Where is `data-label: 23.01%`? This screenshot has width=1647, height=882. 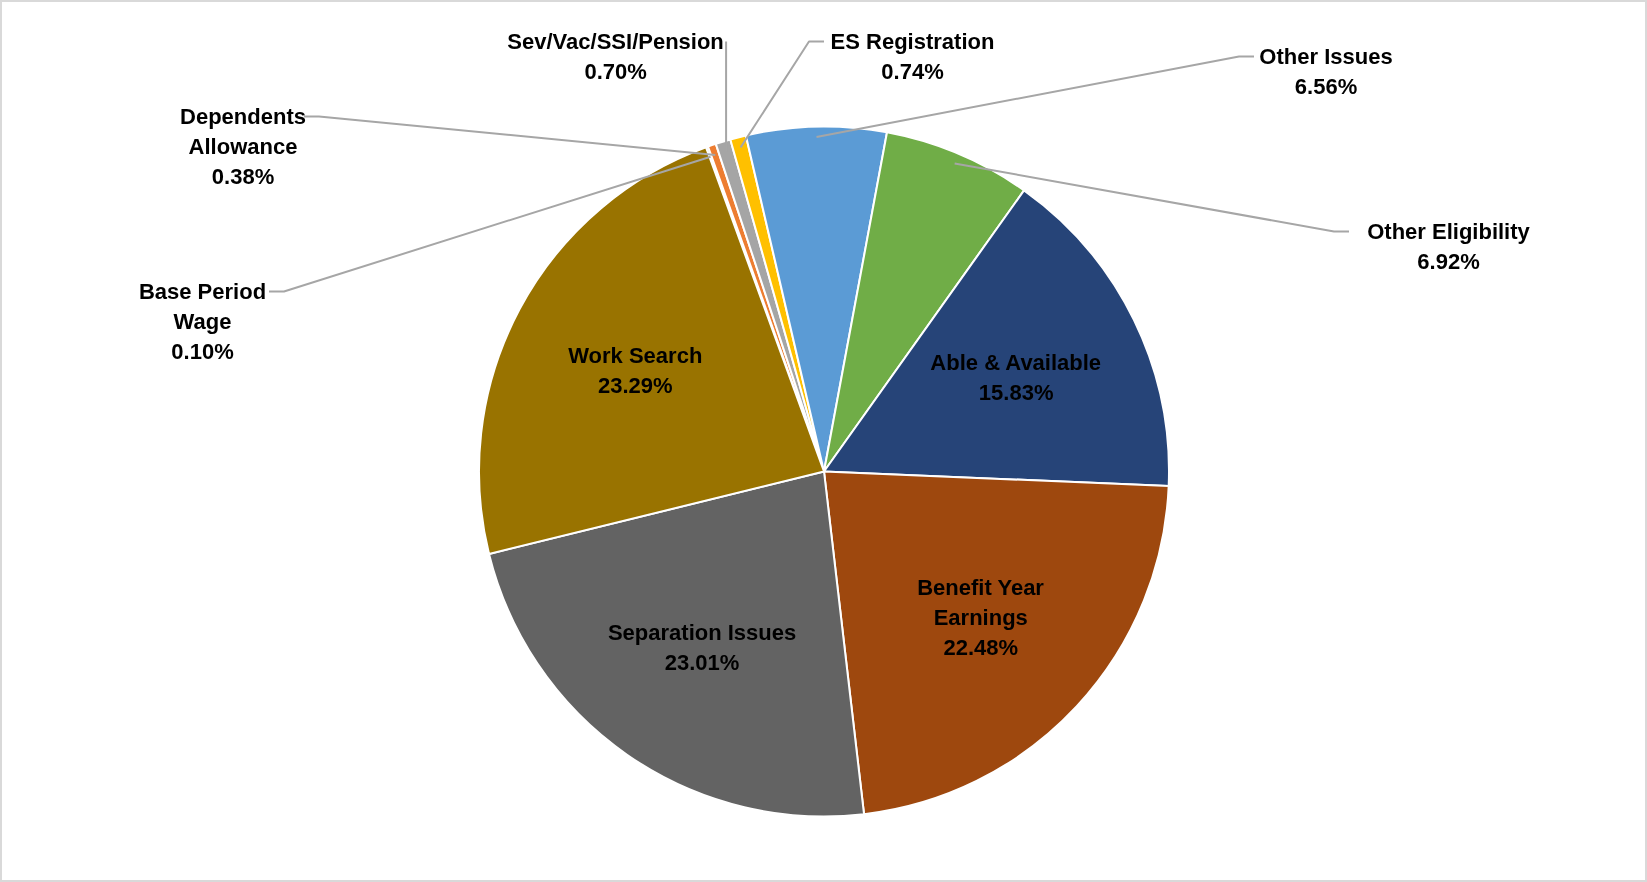 data-label: 23.01% is located at coordinates (702, 662).